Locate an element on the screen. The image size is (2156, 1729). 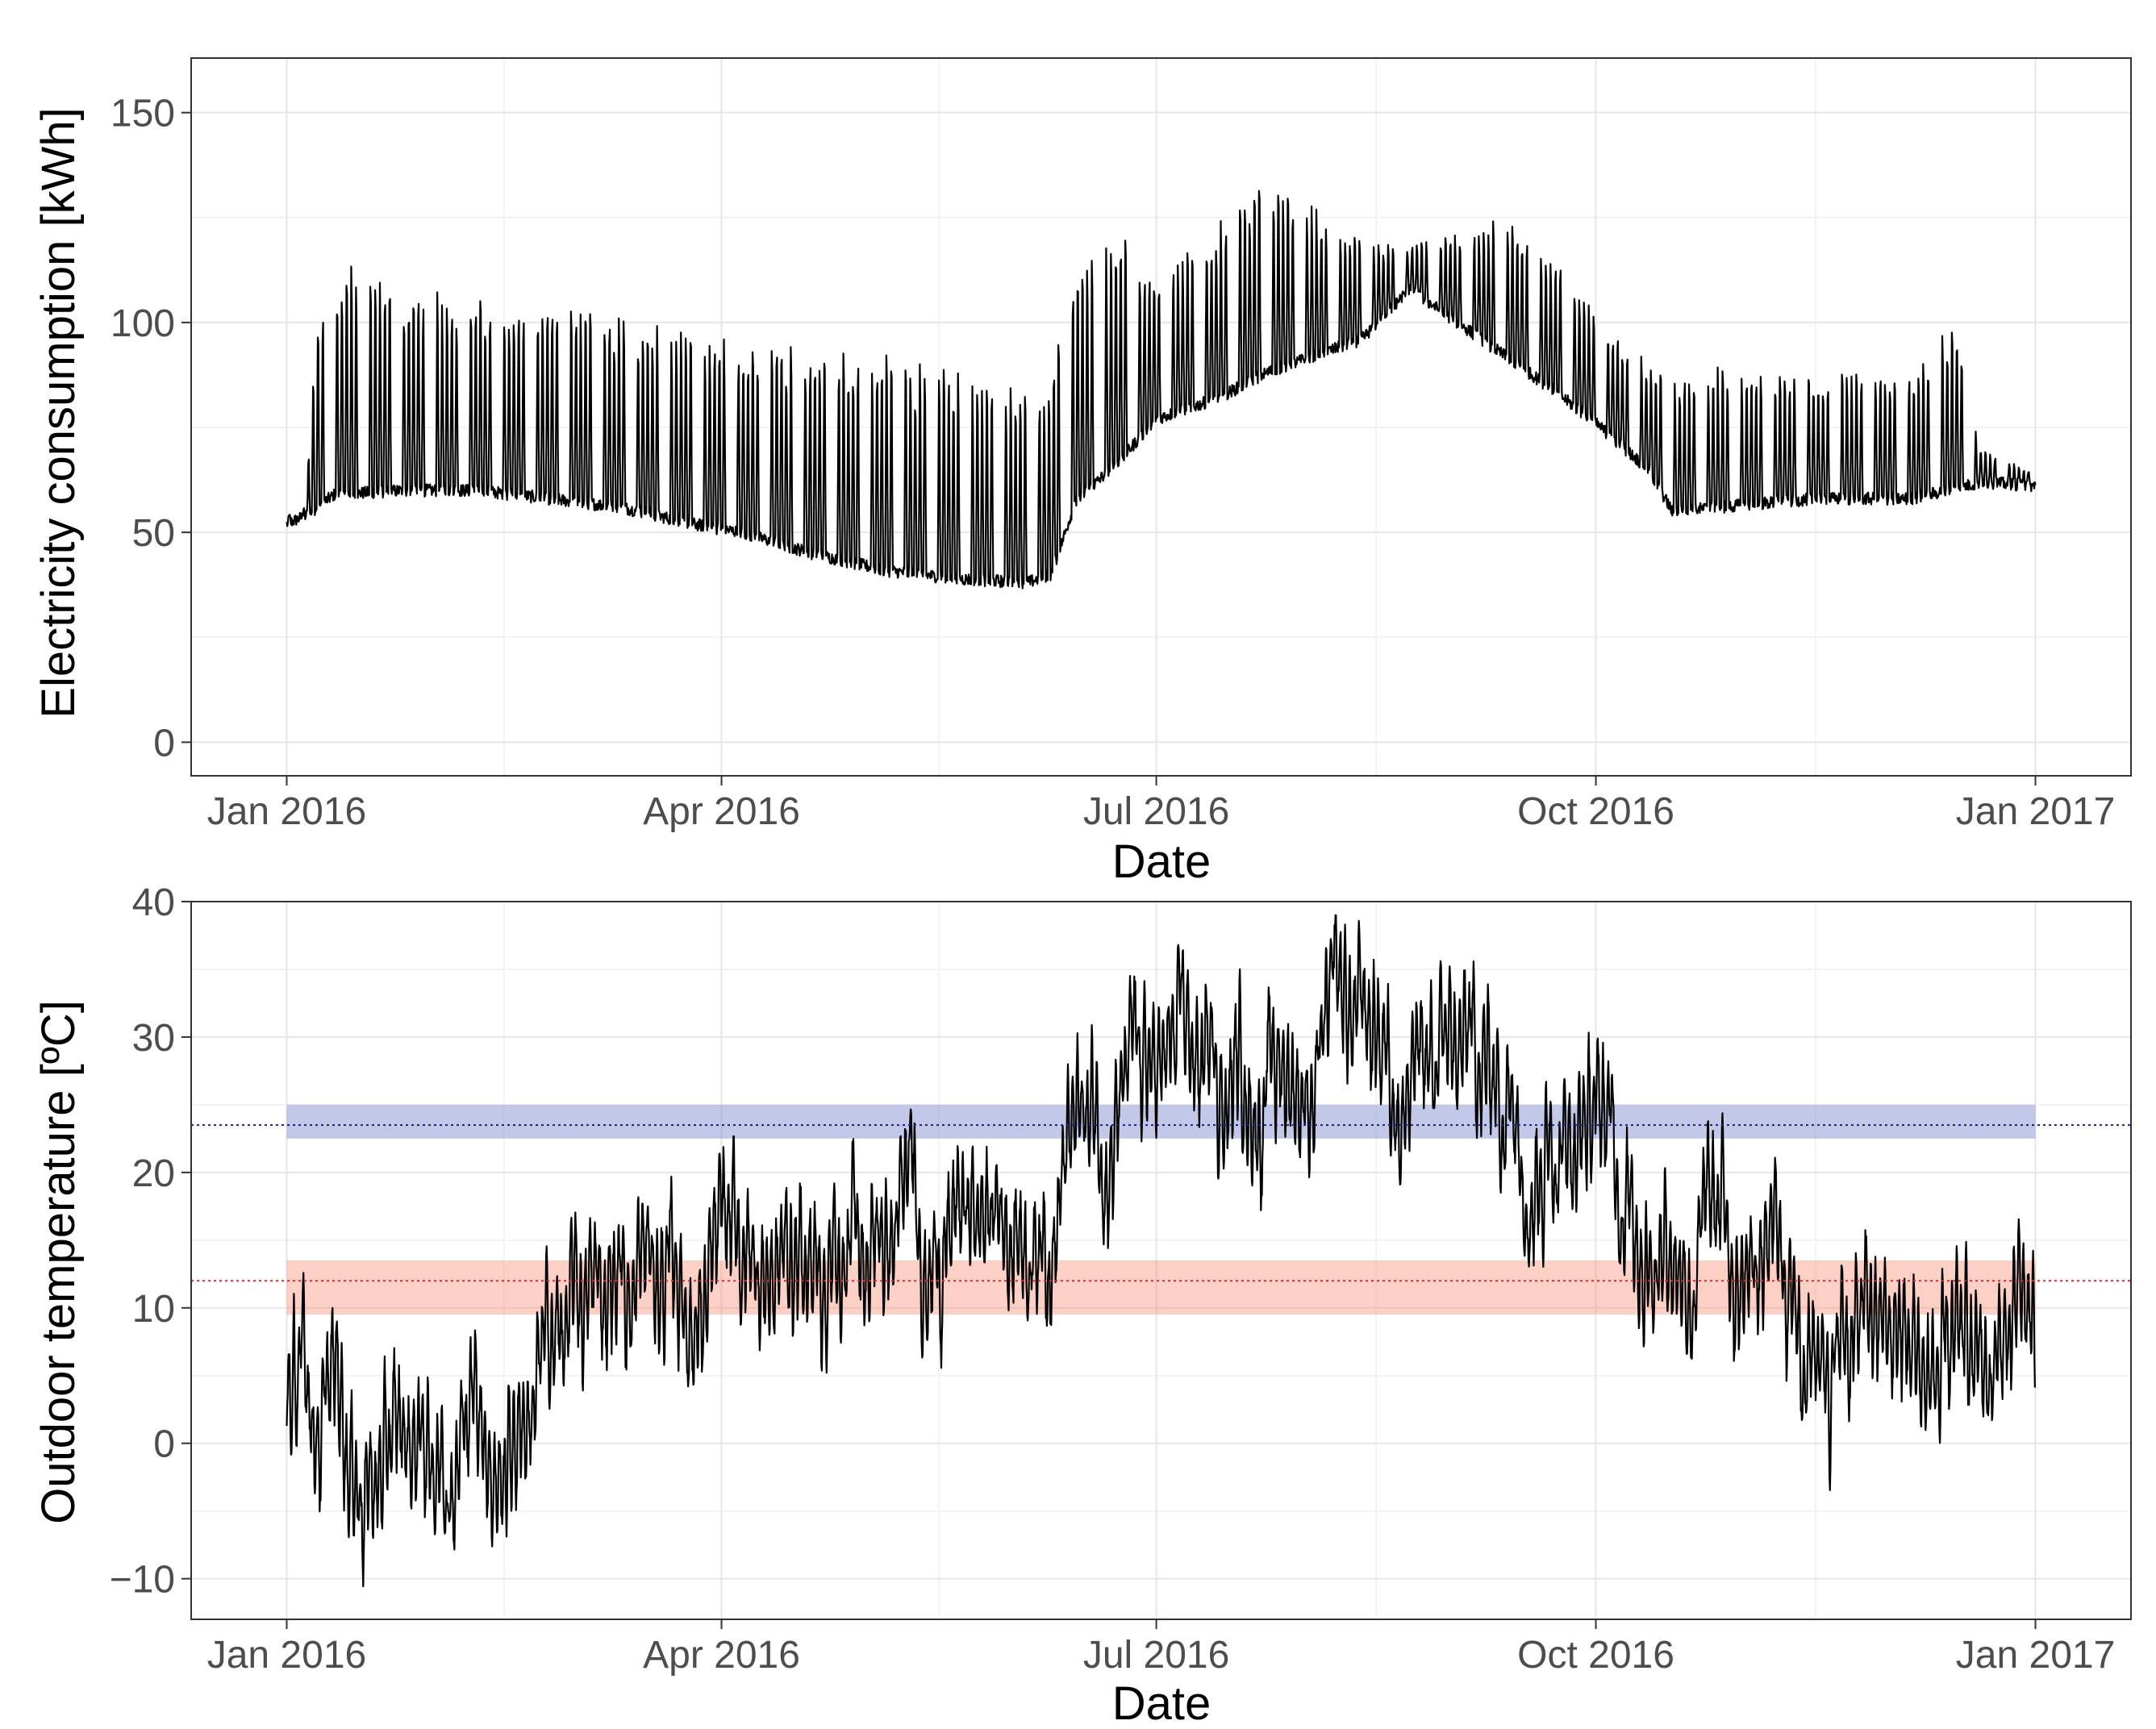
y-tick-label: 10 is located at coordinates (153, 1309).